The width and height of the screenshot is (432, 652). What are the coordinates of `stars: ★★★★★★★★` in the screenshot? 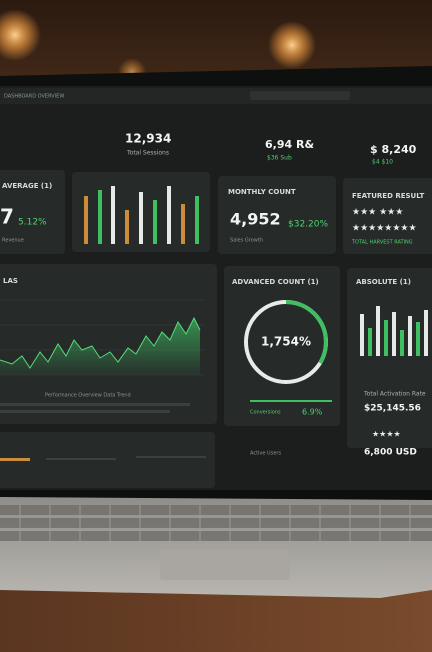 It's located at (384, 229).